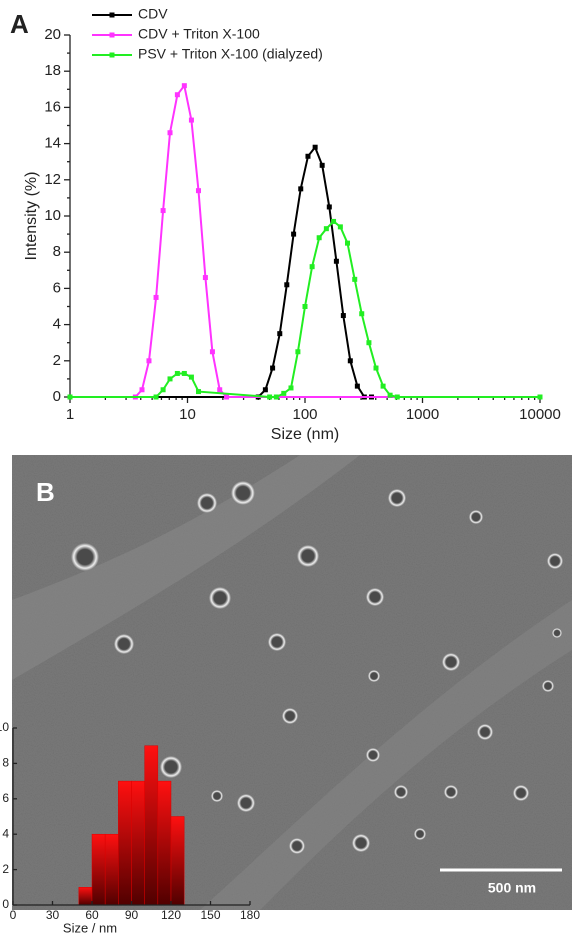 Image resolution: width=572 pixels, height=938 pixels. I want to click on y-tick-label: 16, so click(52, 106).